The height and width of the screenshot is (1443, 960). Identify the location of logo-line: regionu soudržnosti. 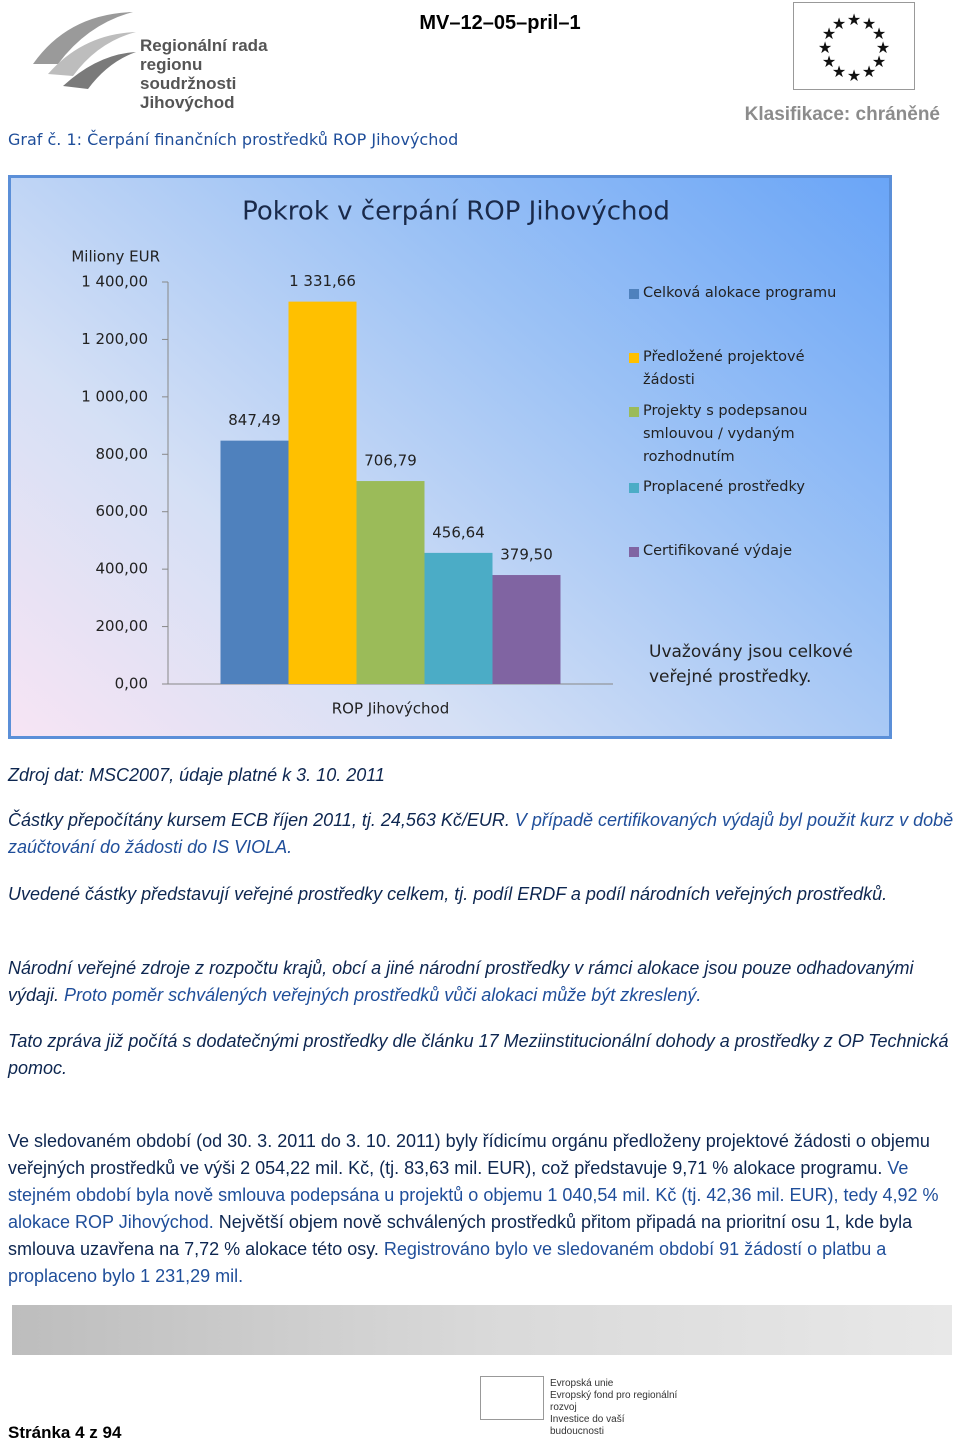
(188, 74).